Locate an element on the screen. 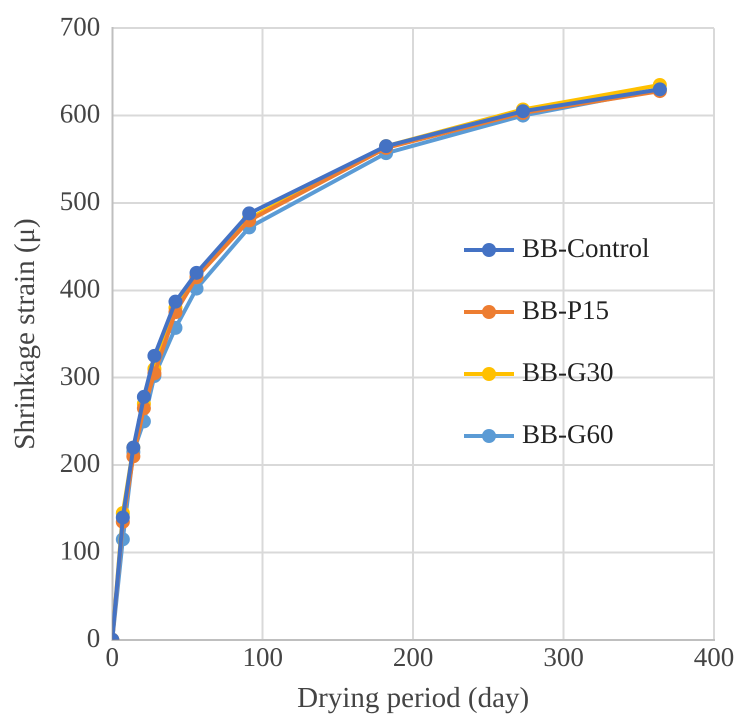  legend-label: BB-G30 is located at coordinates (568, 372).